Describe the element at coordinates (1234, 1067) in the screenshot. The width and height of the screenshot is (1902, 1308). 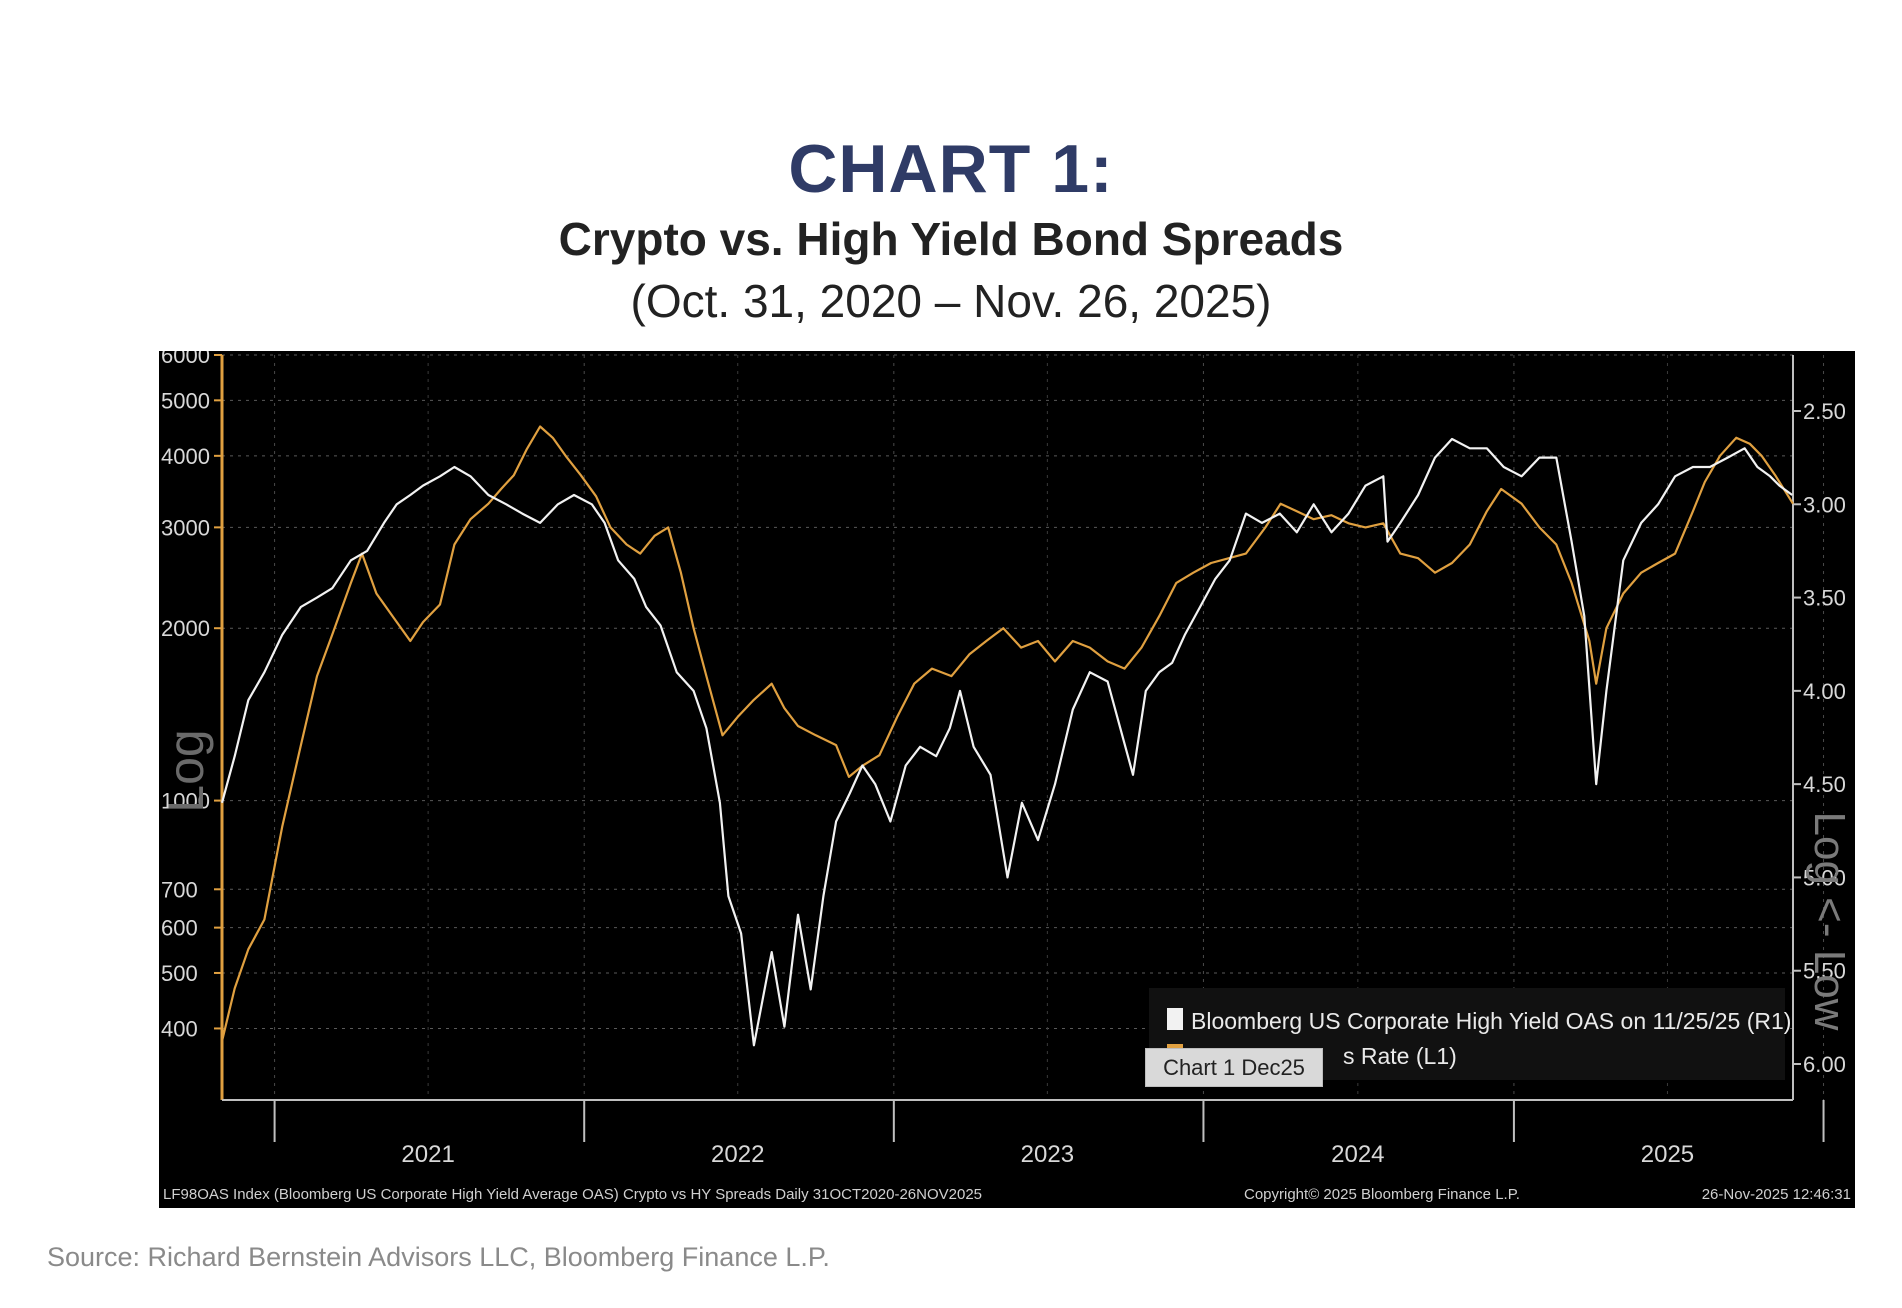
I see `image-tooltip: Chart 1 Dec25` at that location.